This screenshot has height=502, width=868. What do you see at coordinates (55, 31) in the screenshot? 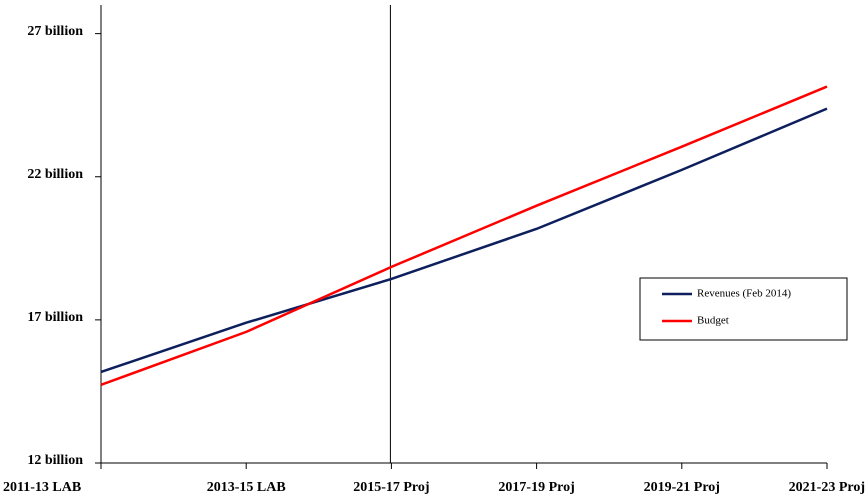
I see `y-tick-label: 27 billion` at bounding box center [55, 31].